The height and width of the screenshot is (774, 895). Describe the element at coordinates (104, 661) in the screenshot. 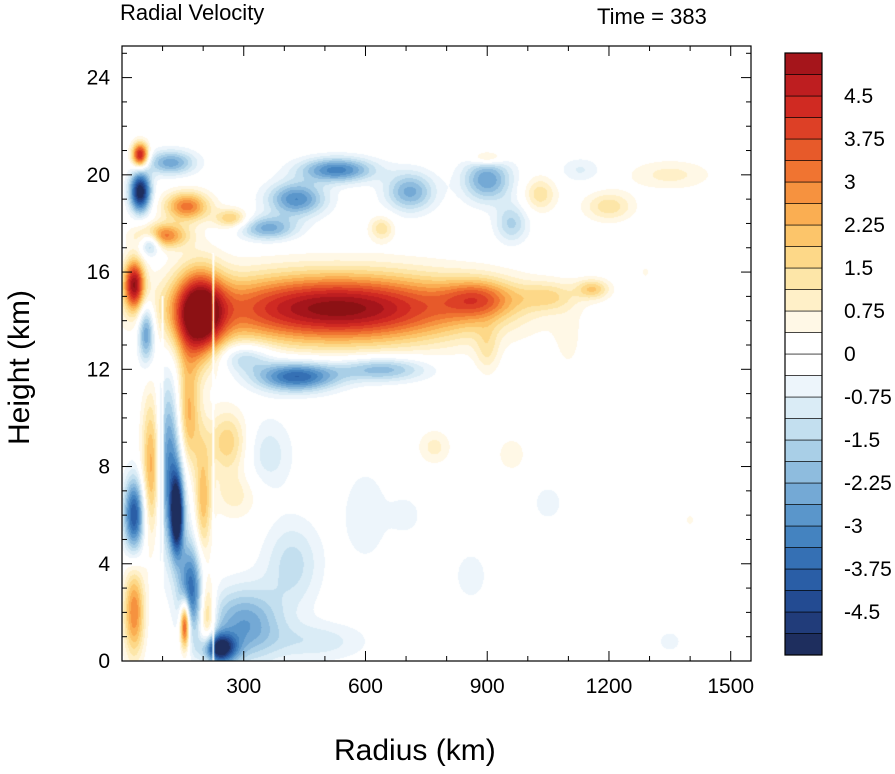

I see `y-tick-label: 0` at that location.